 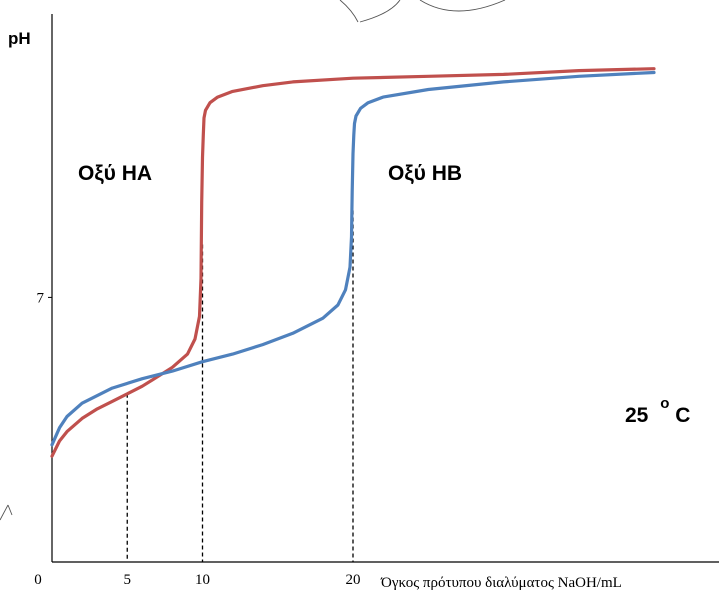 What do you see at coordinates (664, 403) in the screenshot?
I see `temperature-degree: o` at bounding box center [664, 403].